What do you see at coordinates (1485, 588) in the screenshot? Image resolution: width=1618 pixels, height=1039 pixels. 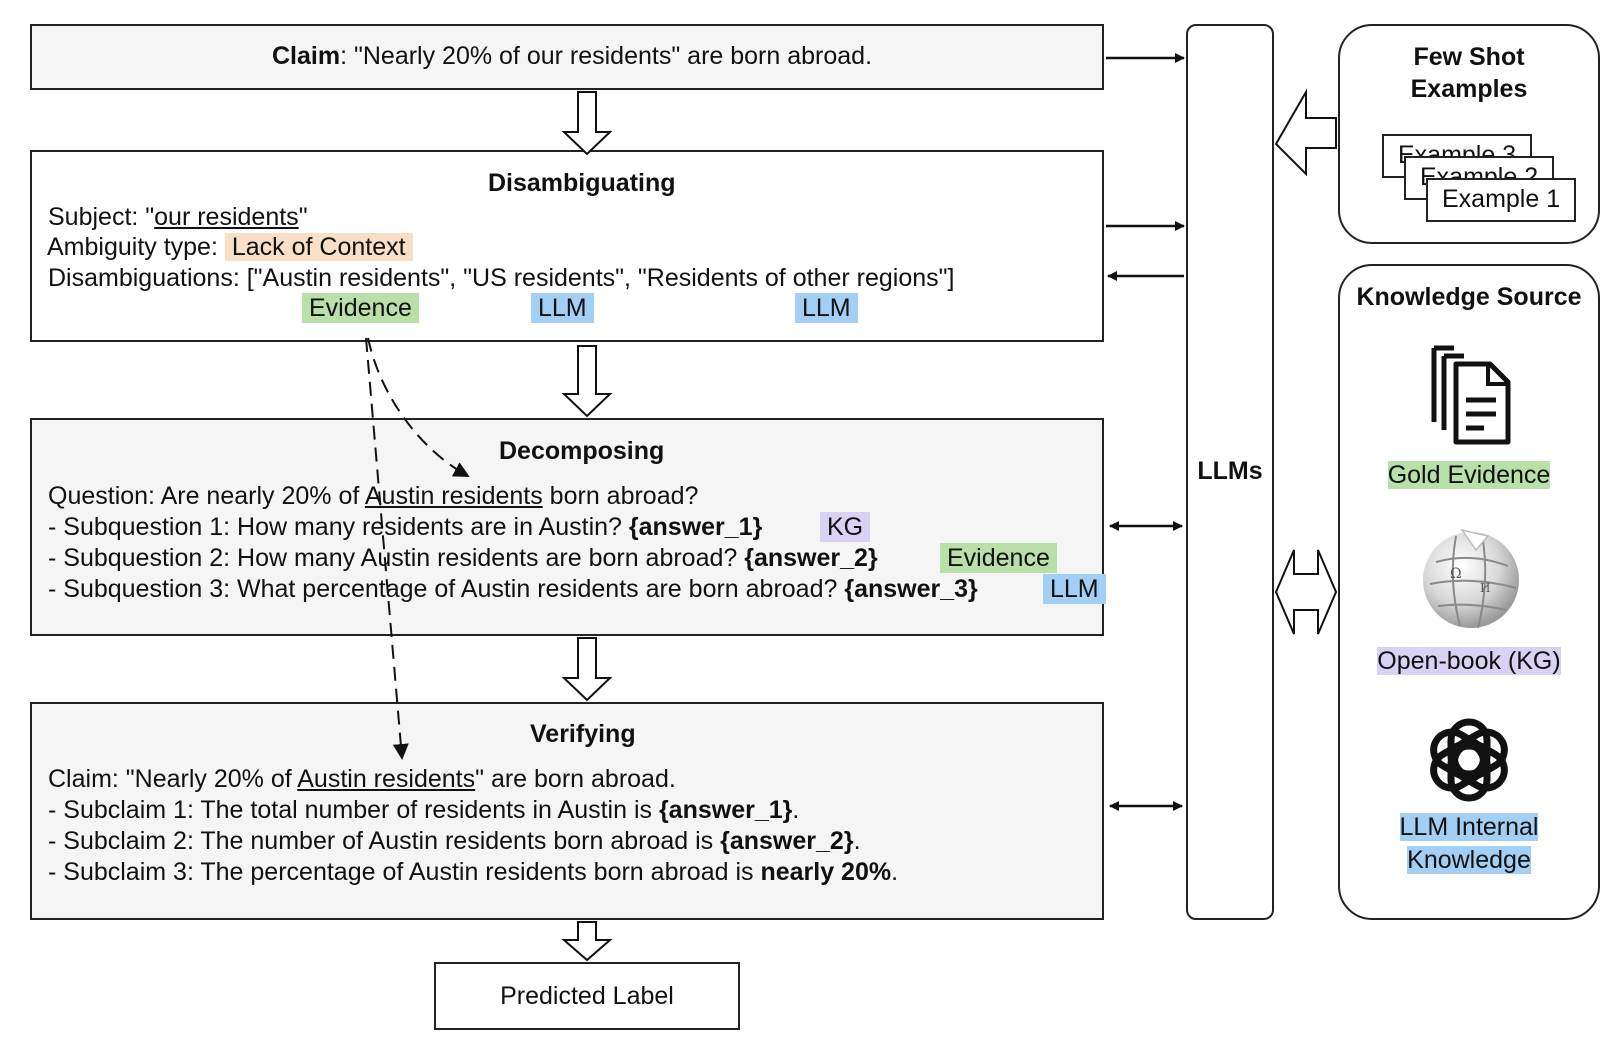 I see `svg-text: И` at bounding box center [1485, 588].